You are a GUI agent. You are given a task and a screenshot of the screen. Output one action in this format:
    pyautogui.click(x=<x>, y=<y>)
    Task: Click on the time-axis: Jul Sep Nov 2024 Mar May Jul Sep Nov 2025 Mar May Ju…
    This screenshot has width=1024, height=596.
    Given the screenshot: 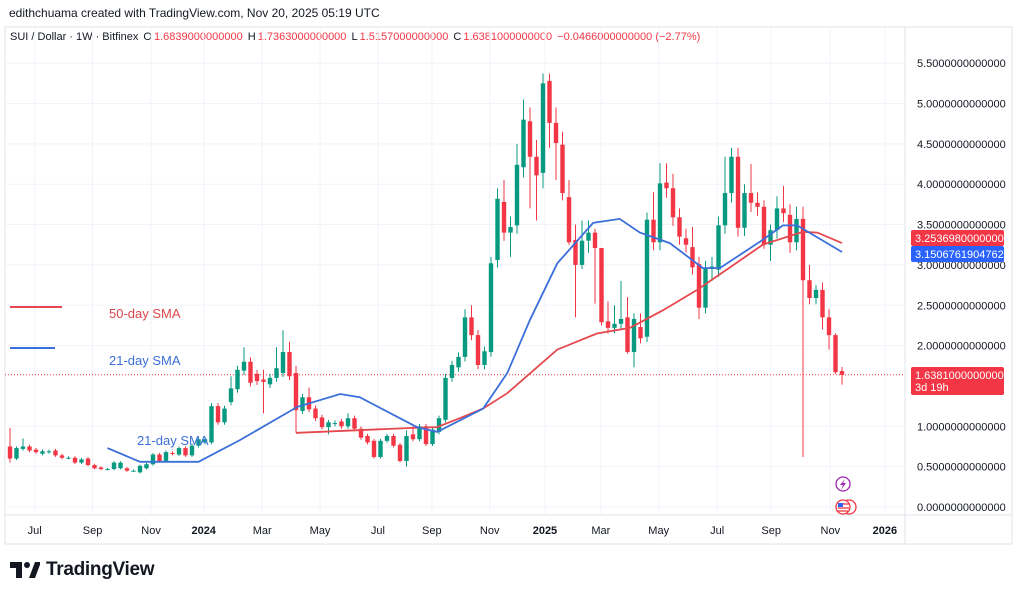 What is the action you would take?
    pyautogui.click(x=462, y=531)
    